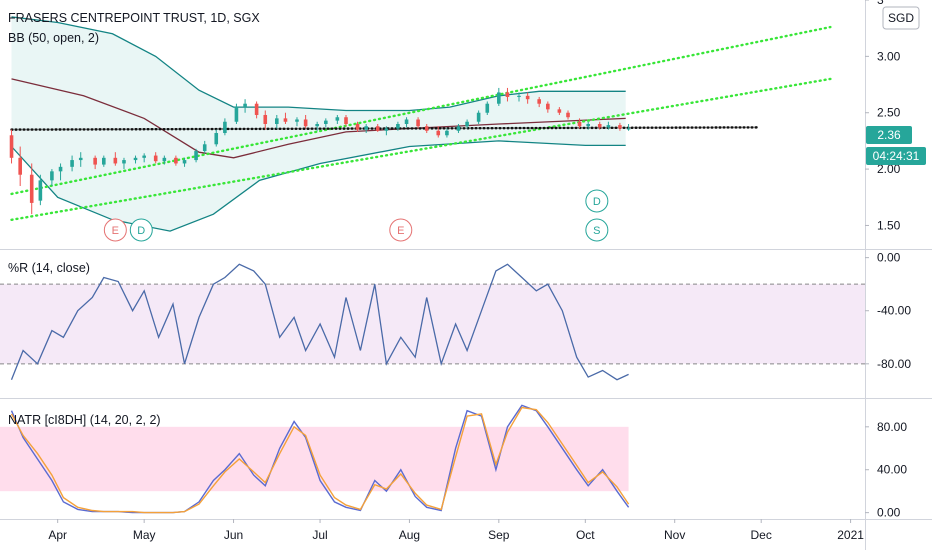 Image resolution: width=932 pixels, height=550 pixels. I want to click on wr-indicator-label: %R (14, close), so click(49, 268).